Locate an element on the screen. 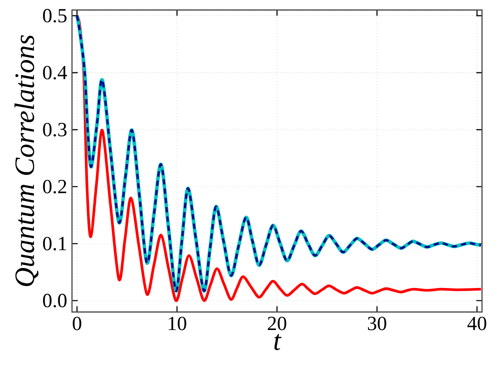  x-tick-label: 30 is located at coordinates (377, 323).